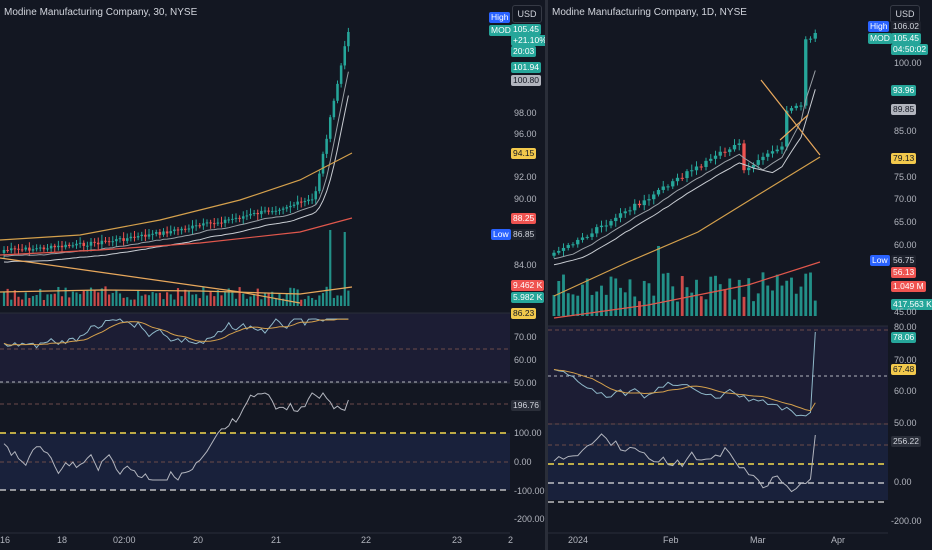 This screenshot has height=550, width=932. What do you see at coordinates (176, 290) in the screenshot?
I see `vol-ma-line` at bounding box center [176, 290].